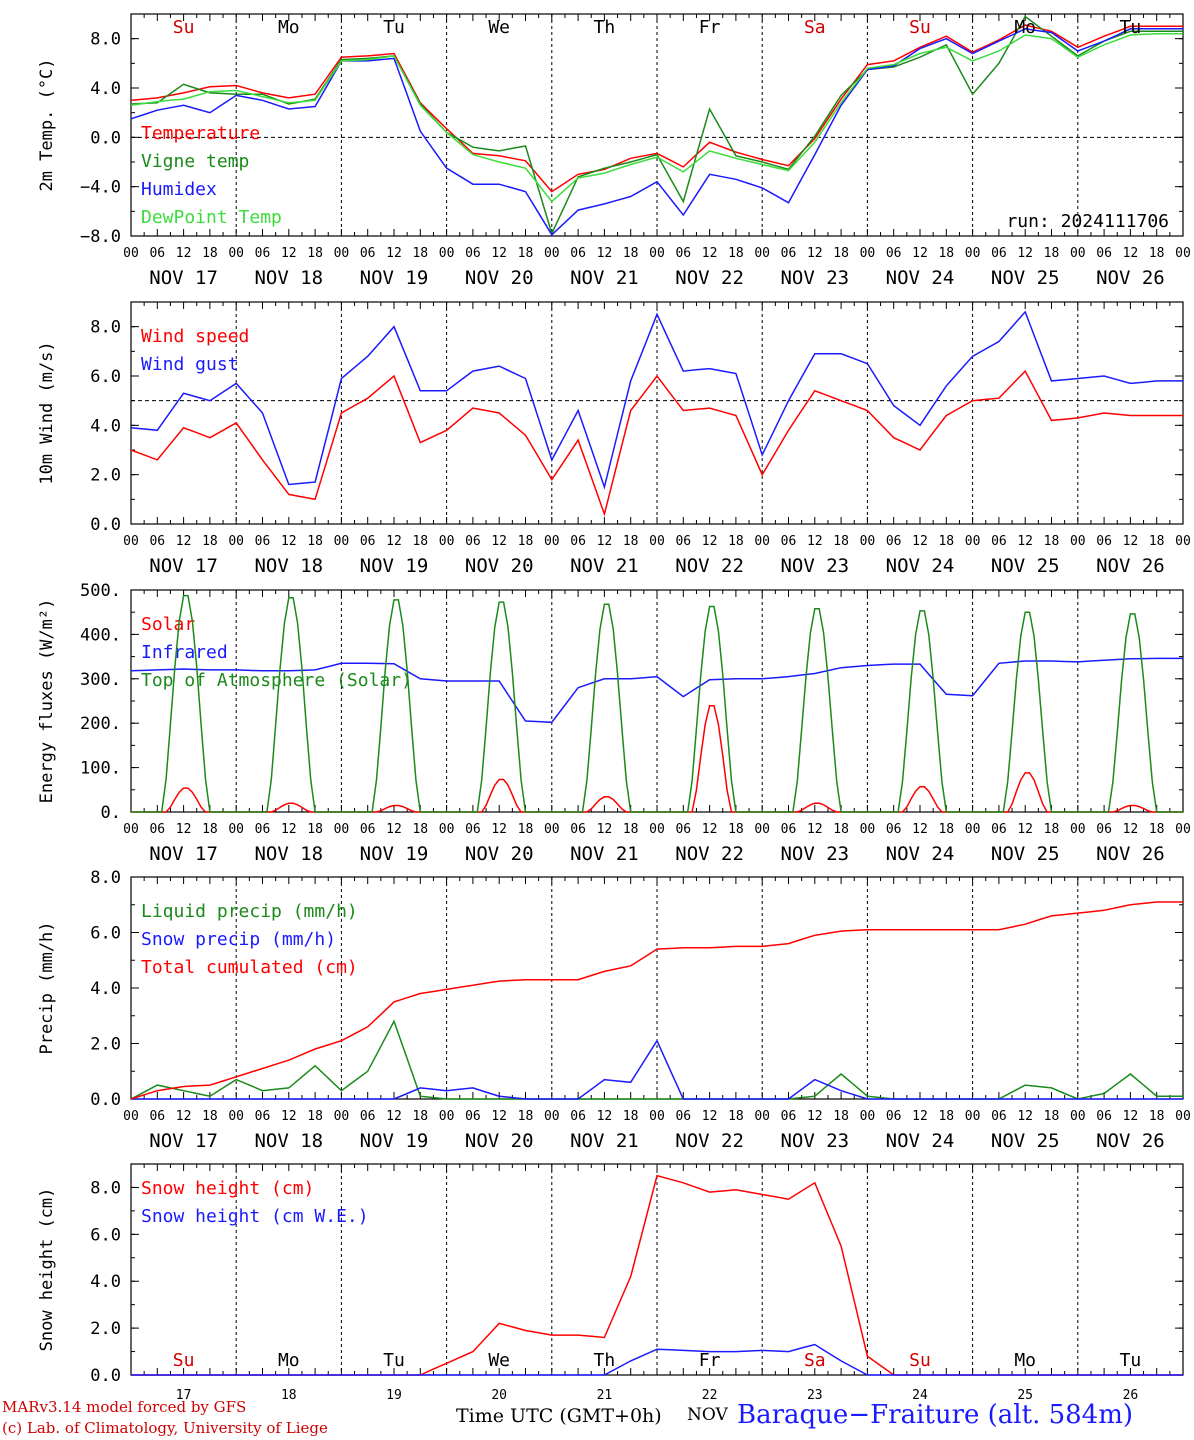 This screenshot has height=1440, width=1194. I want to click on y-axis-label: Energy fluxes (W/m²), so click(47, 701).